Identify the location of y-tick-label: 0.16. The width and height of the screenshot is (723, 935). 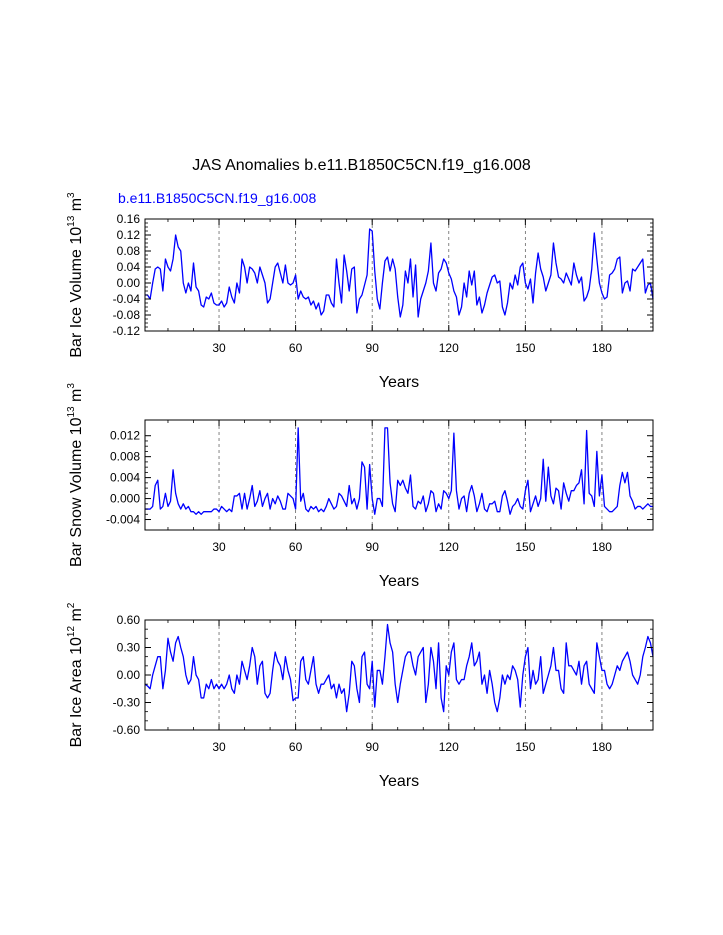
(129, 219).